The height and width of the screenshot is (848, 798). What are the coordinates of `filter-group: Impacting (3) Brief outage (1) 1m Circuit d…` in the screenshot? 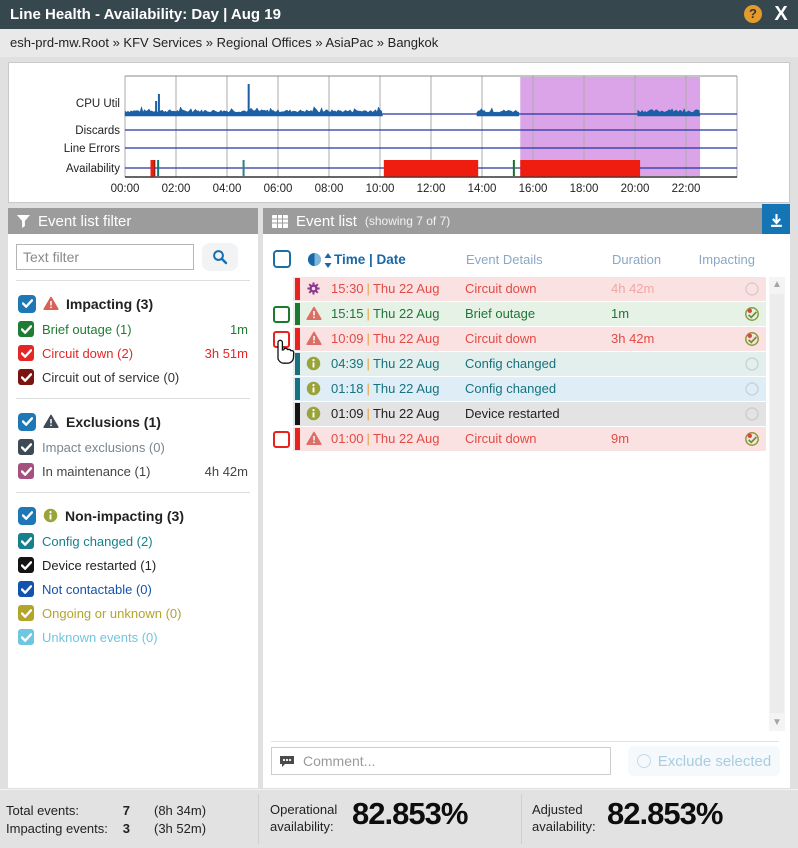 It's located at (133, 339).